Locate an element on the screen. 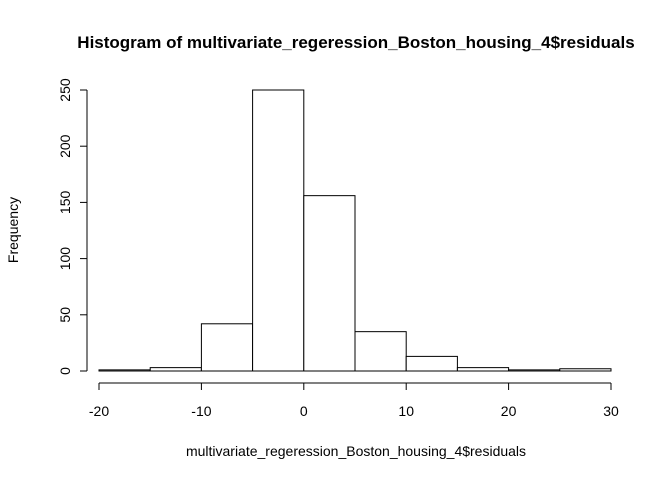 The image size is (672, 480). x-tick-label: -20 is located at coordinates (99, 411).